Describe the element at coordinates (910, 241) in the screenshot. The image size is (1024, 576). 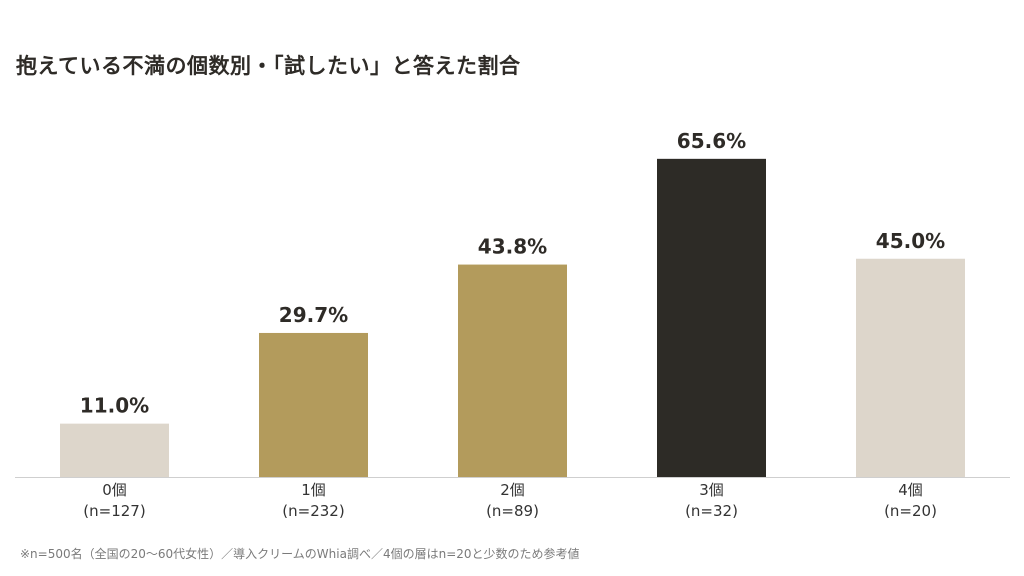
I see `value-label-4: 45.0%` at that location.